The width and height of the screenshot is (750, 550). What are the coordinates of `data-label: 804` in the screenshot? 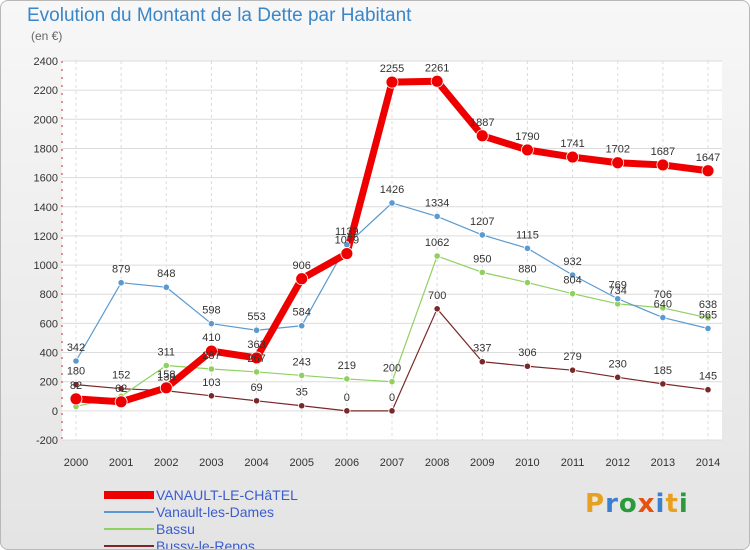 It's located at (572, 281).